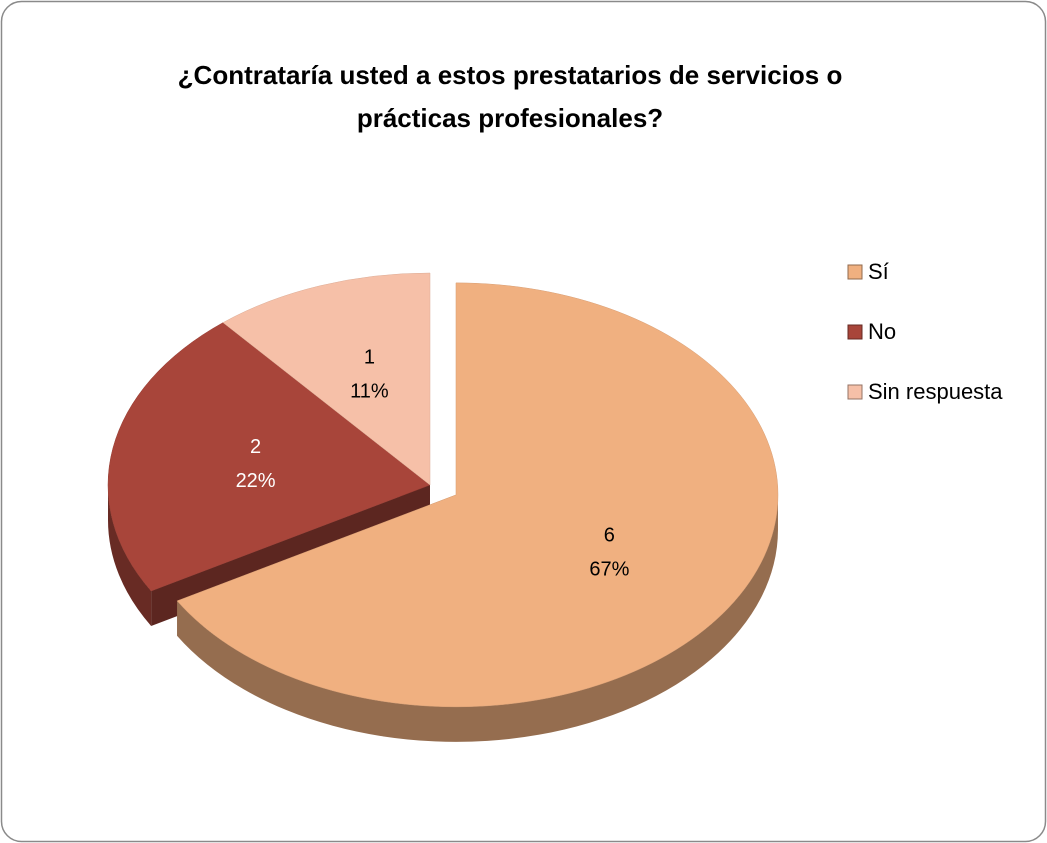  I want to click on percent-label: 67%, so click(609, 569).